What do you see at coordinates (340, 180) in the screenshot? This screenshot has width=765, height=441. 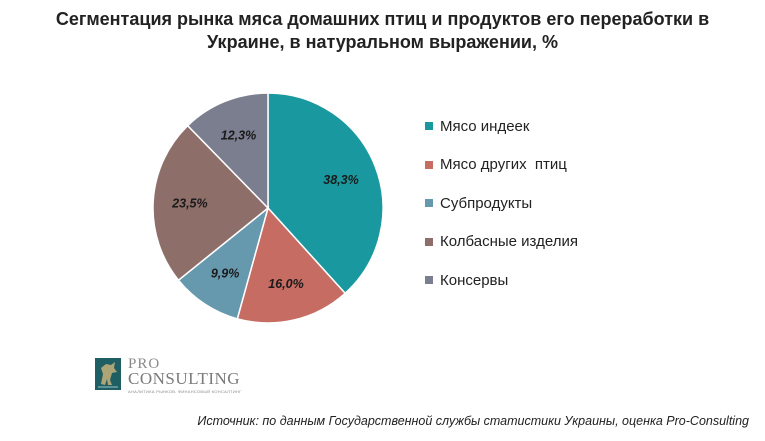 I see `slice-label-turkey: 38,3%` at bounding box center [340, 180].